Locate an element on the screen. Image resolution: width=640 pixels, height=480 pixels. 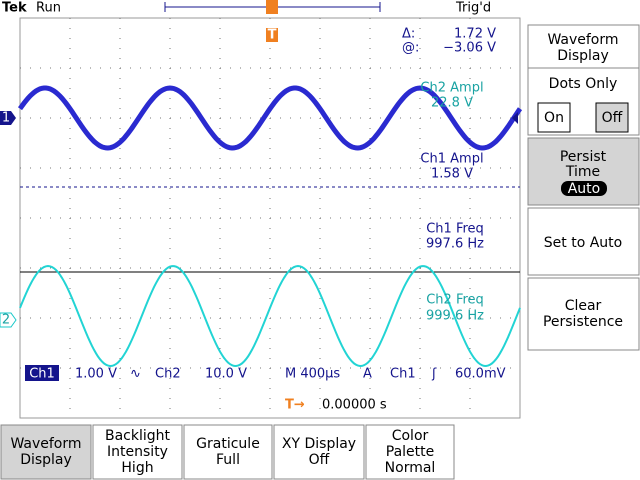
measurement-label: Ch1 Freq is located at coordinates (455, 229).